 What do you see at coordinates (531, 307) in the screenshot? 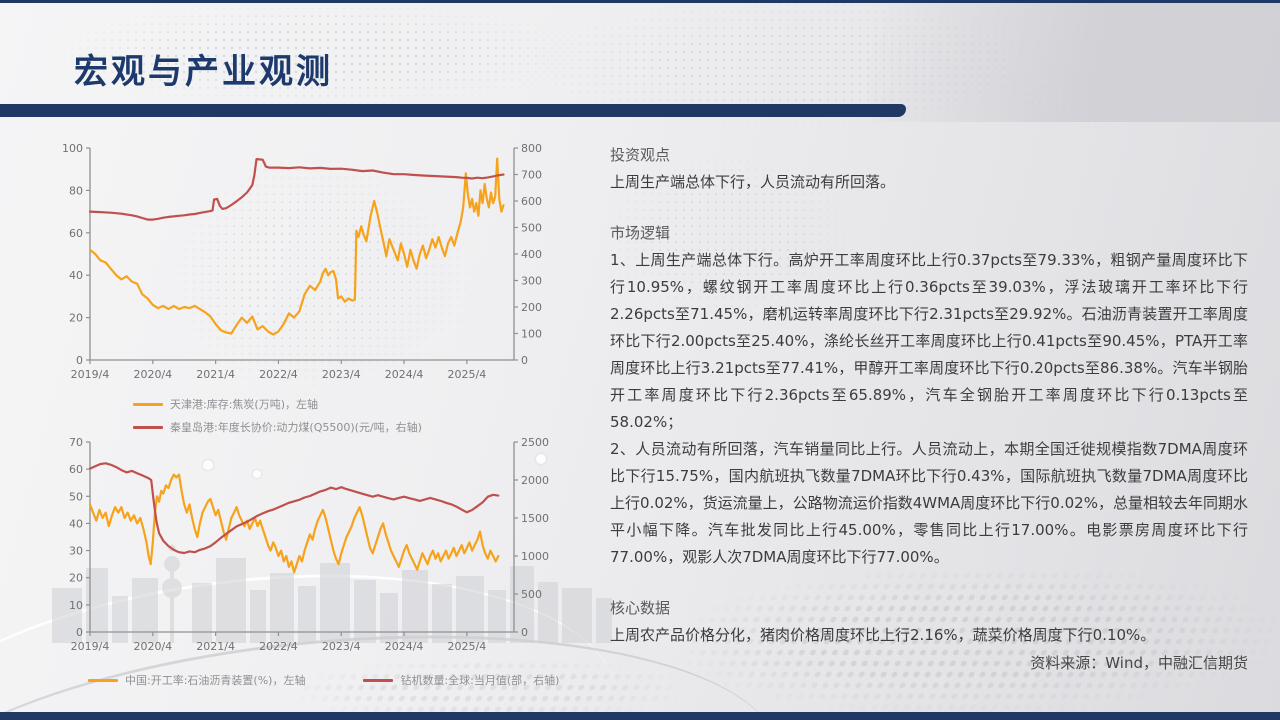
I see `svg-text: 200` at bounding box center [531, 307].